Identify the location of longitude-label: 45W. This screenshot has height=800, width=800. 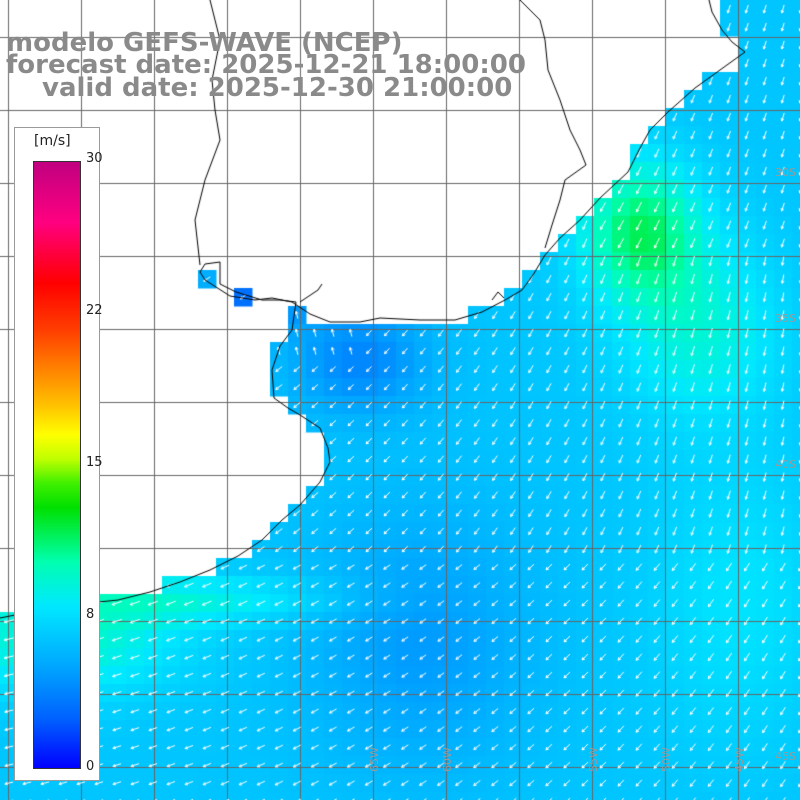
(739, 759).